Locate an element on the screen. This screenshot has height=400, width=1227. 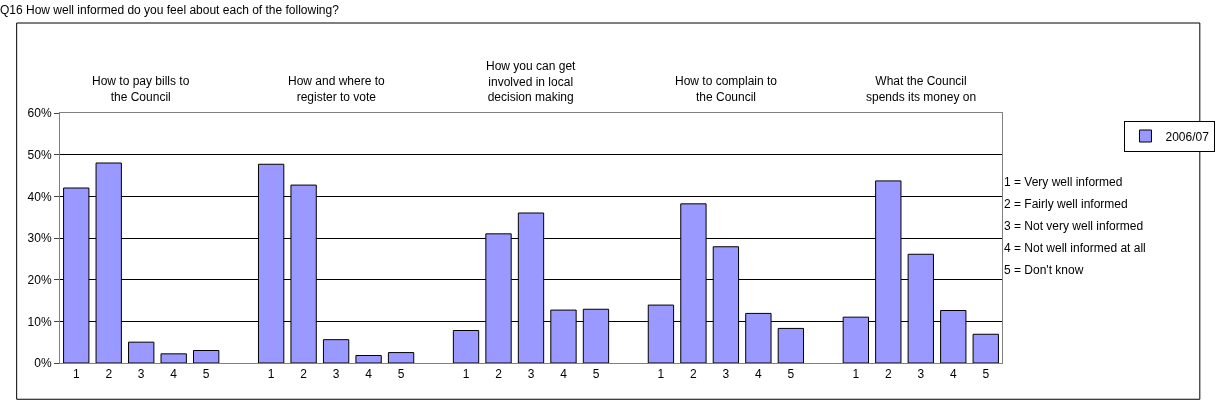
text: 4 = Not well informed at all is located at coordinates (1075, 248).